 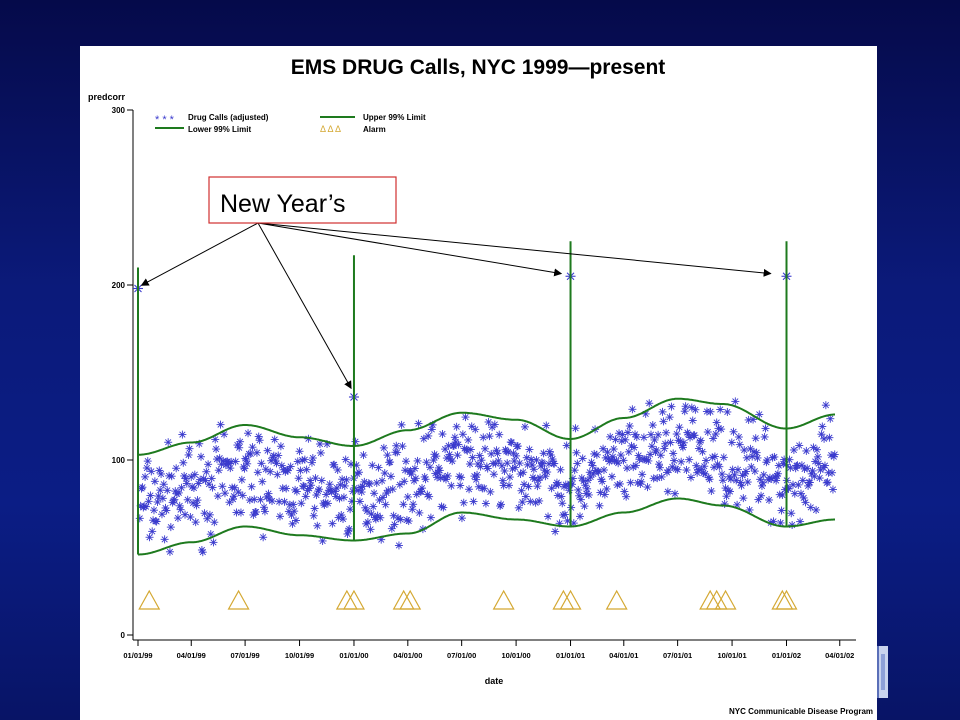 I want to click on legend-symbol-drug-calls: * * *, so click(x=165, y=120).